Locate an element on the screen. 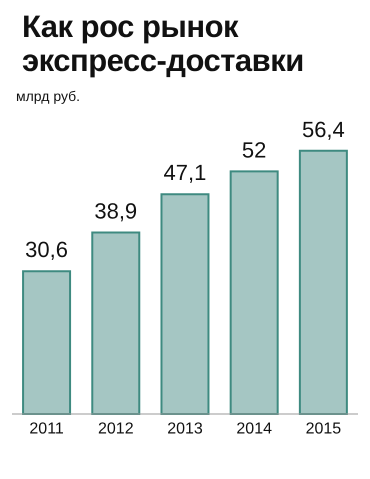 Image resolution: width=370 pixels, height=479 pixels. data-label: 47,1 is located at coordinates (185, 173).